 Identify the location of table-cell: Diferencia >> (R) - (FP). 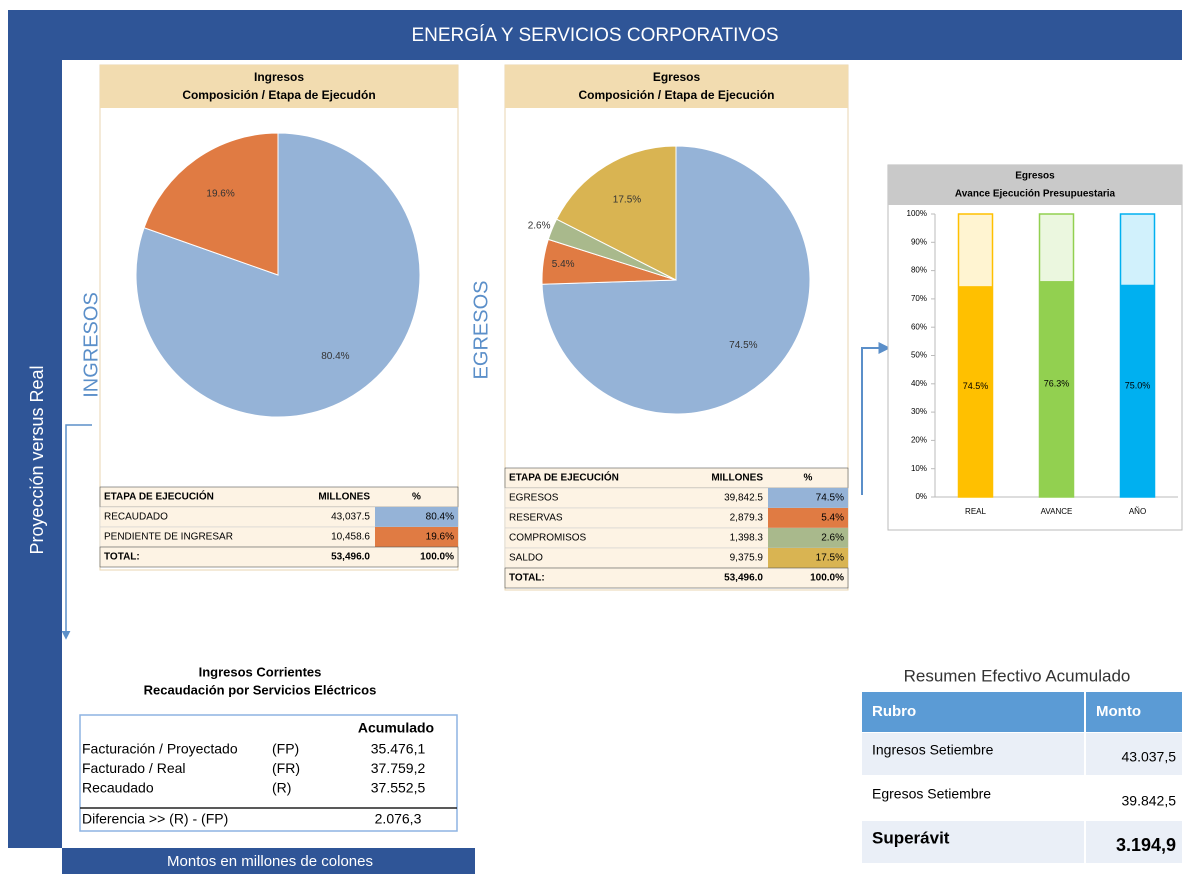
(155, 819).